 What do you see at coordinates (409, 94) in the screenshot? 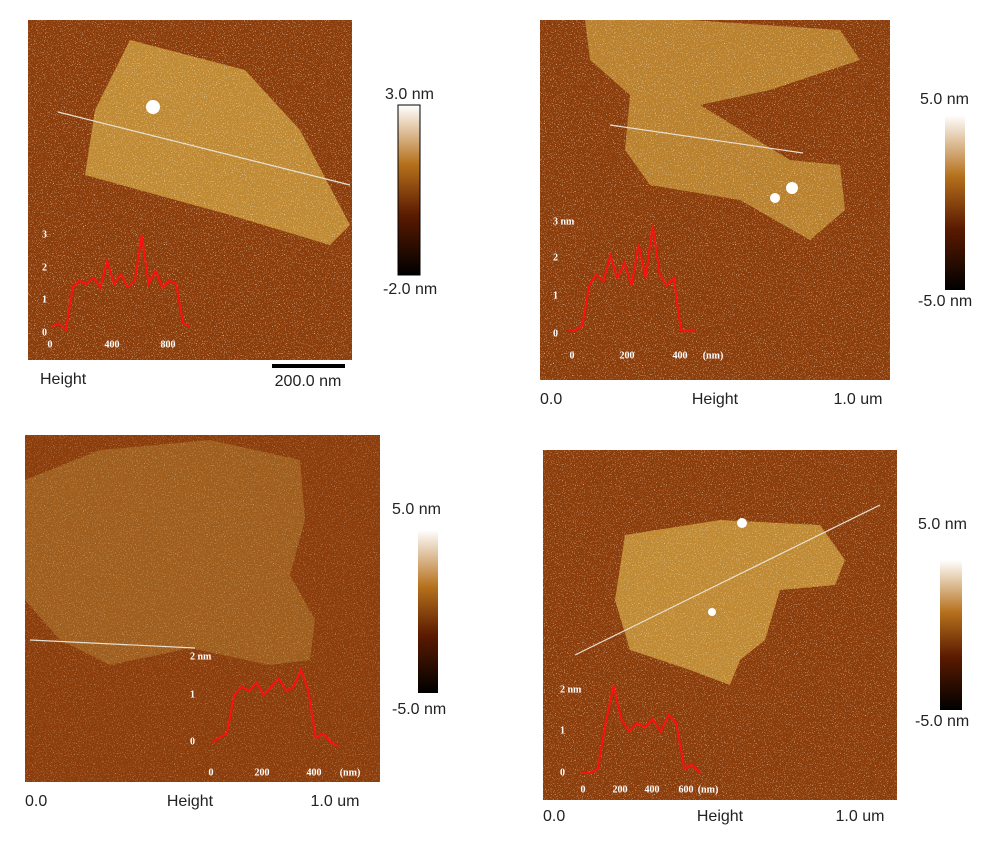
I see `scale-top-label: 3.0 nm` at bounding box center [409, 94].